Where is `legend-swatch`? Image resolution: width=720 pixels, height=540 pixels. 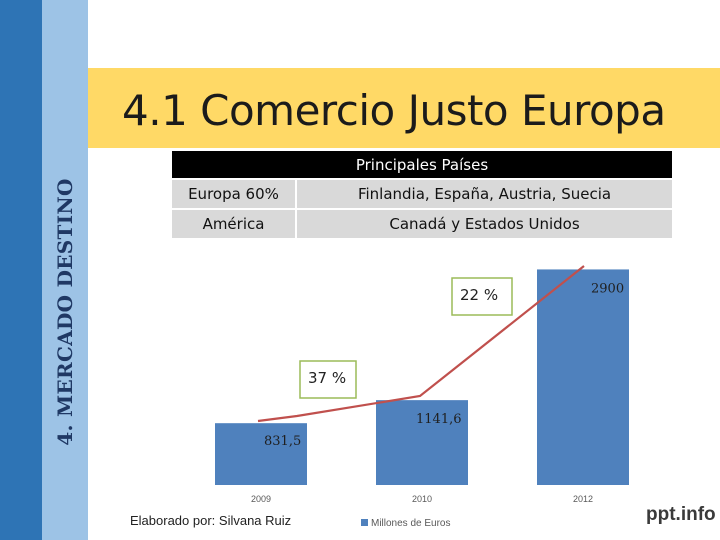 legend-swatch is located at coordinates (364, 522).